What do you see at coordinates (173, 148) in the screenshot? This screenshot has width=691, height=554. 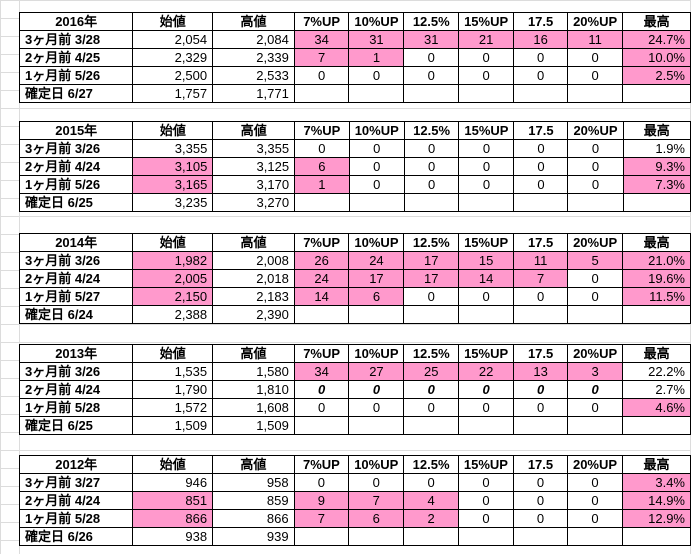 I see `open-cell: 3,355` at bounding box center [173, 148].